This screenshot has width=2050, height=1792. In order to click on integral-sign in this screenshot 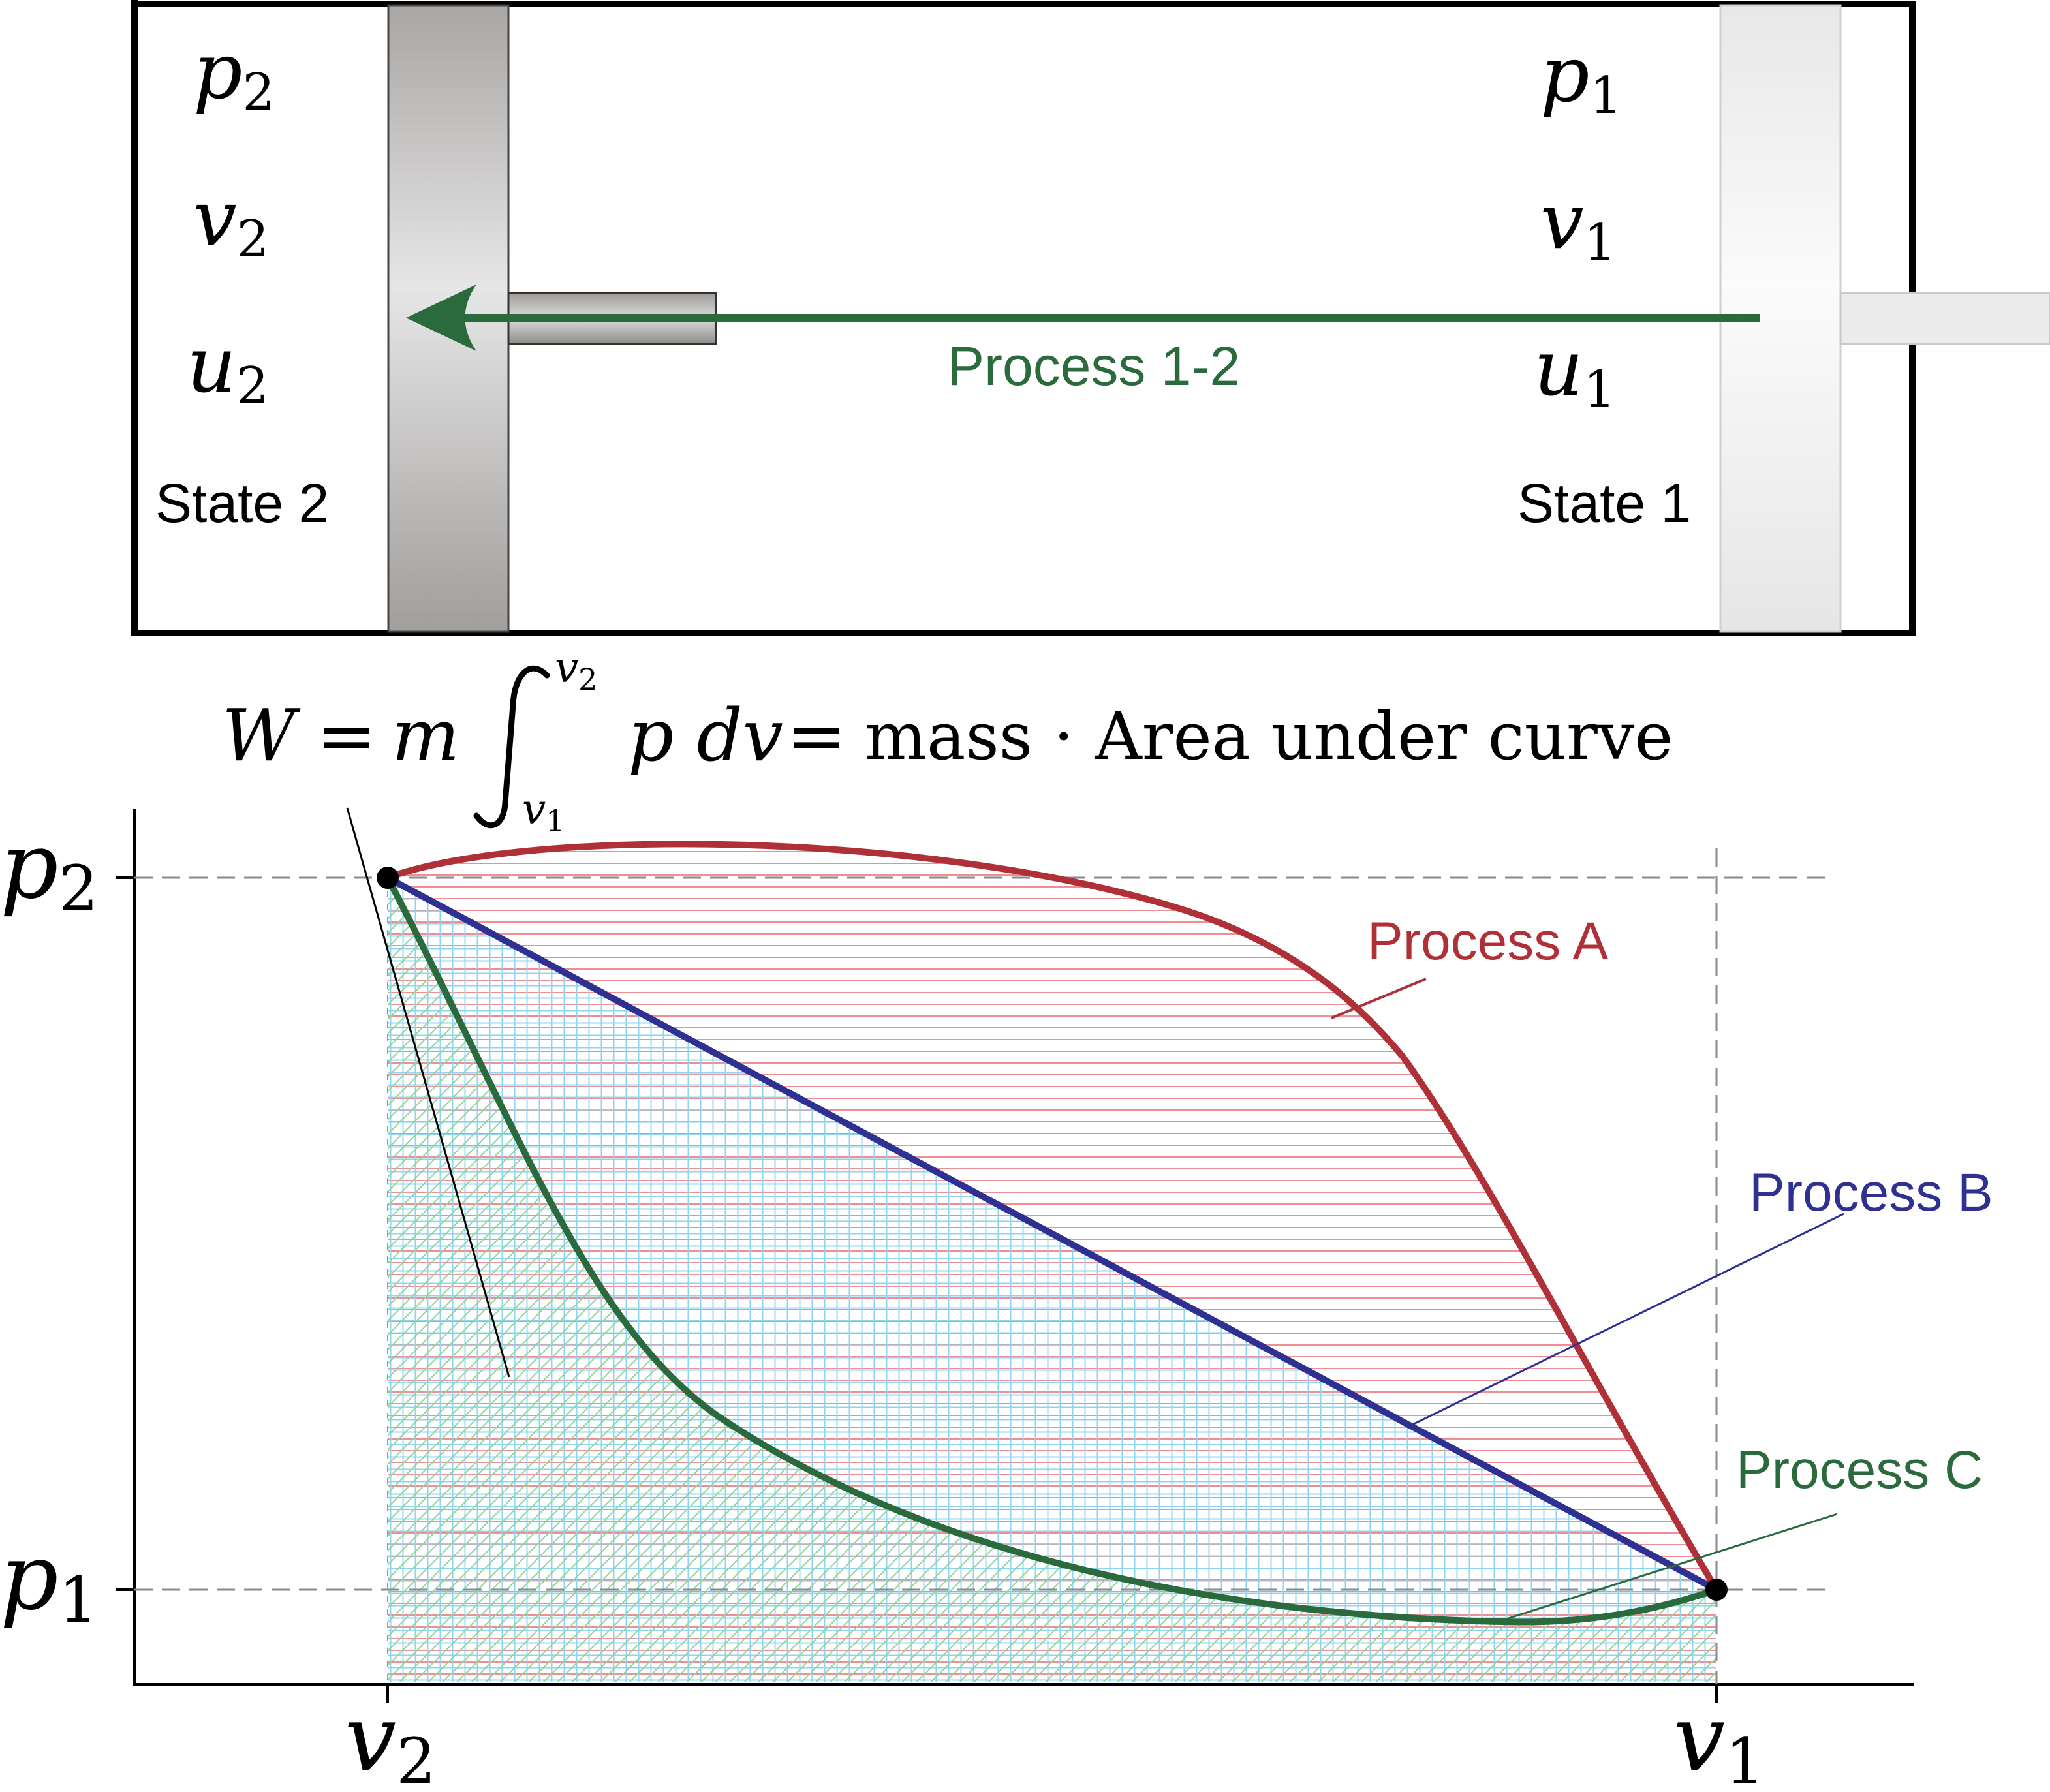, I will do `click(511, 747)`.